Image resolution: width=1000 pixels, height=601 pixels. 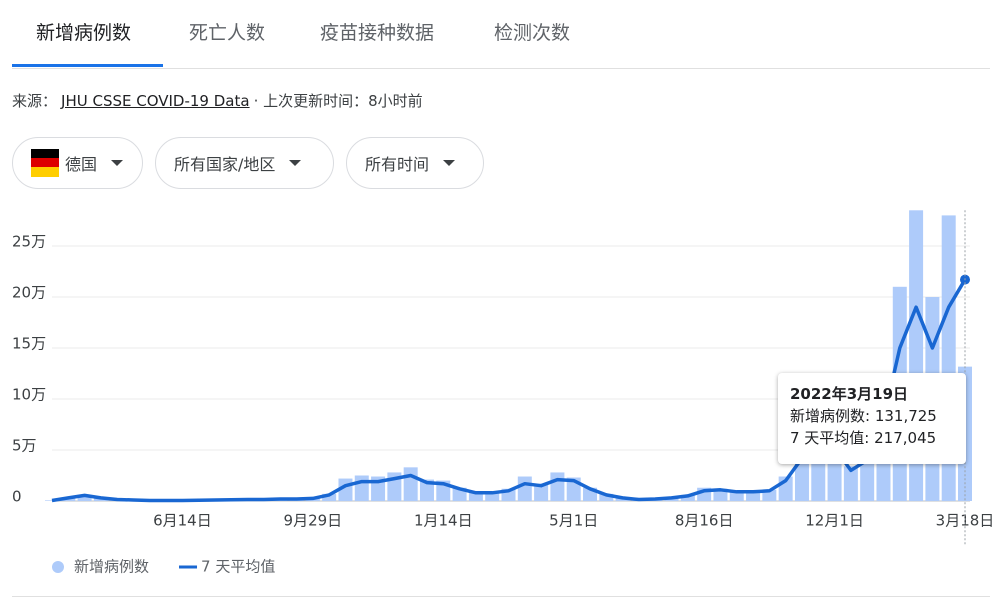 What do you see at coordinates (81, 164) in the screenshot?
I see `filter-label: 德国` at bounding box center [81, 164].